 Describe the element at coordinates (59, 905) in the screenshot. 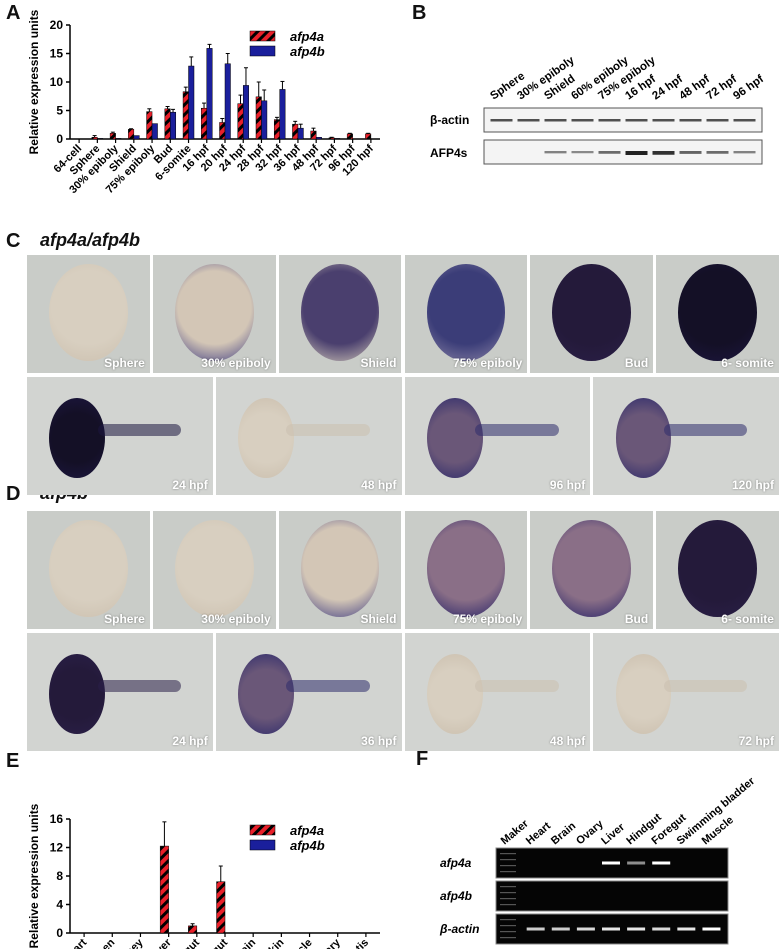

I see `svg-text: 4` at that location.